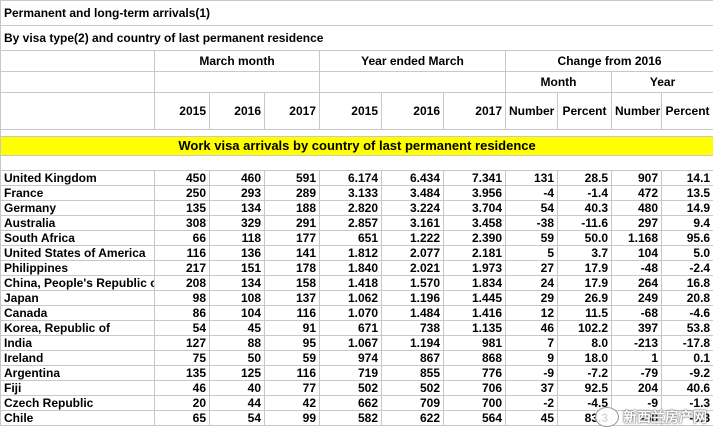 Image resolution: width=713 pixels, height=441 pixels. What do you see at coordinates (412, 418) in the screenshot?
I see `data-cell: 622` at bounding box center [412, 418].